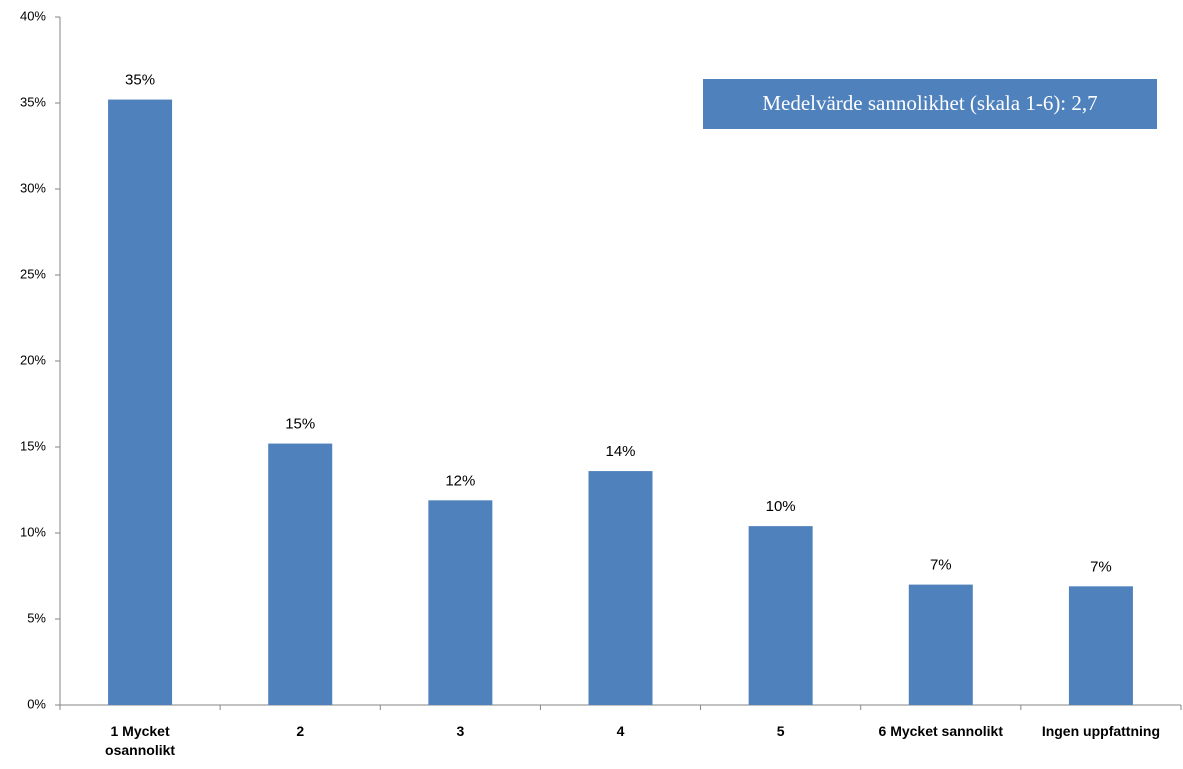 The image size is (1183, 769). What do you see at coordinates (140, 80) in the screenshot?
I see `value-label: 35%` at bounding box center [140, 80].